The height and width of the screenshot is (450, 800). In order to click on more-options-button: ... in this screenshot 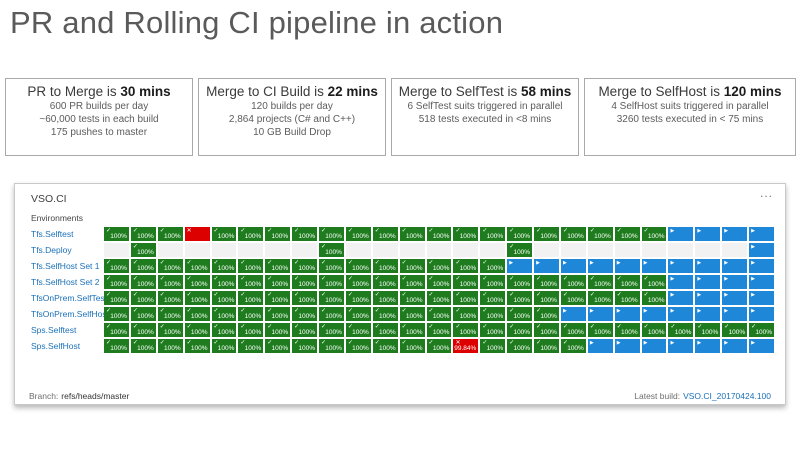, I will do `click(766, 193)`.